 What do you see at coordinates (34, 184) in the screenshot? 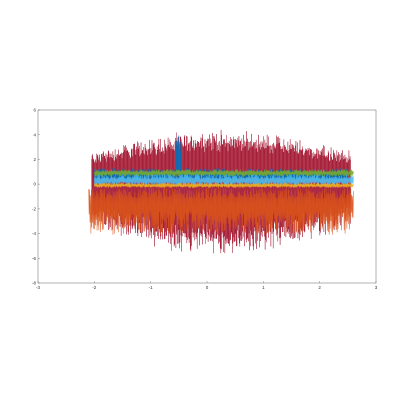
I see `y-tick-label: 0` at bounding box center [34, 184].